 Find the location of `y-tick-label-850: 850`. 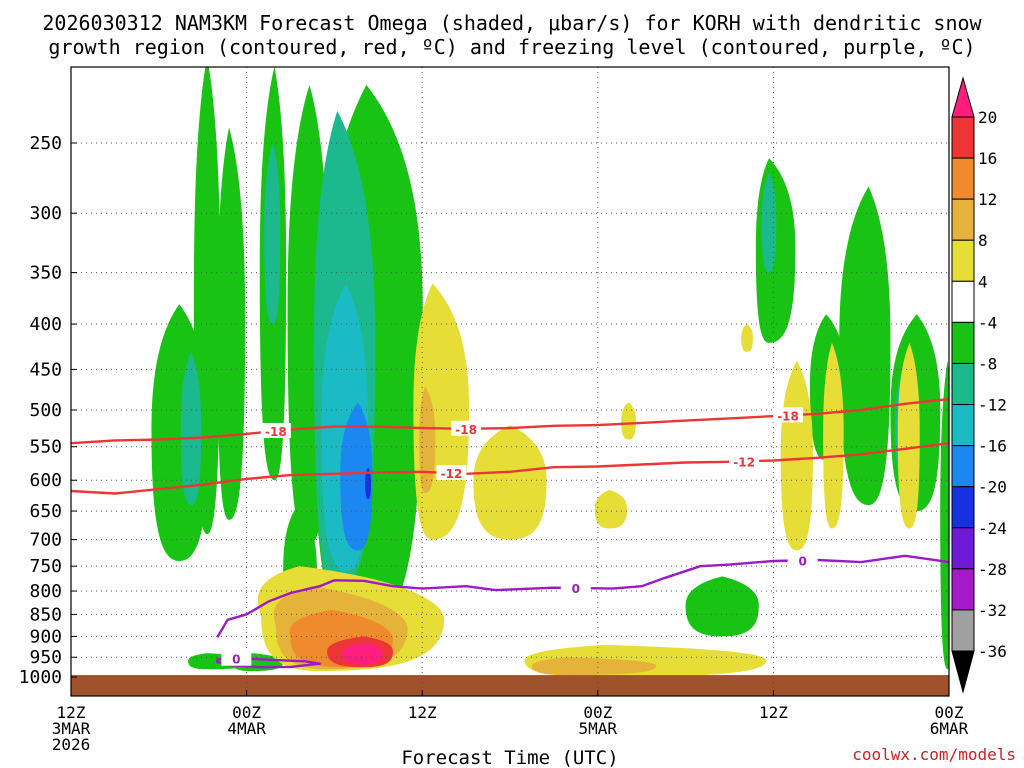

y-tick-label-850: 850 is located at coordinates (45, 614).